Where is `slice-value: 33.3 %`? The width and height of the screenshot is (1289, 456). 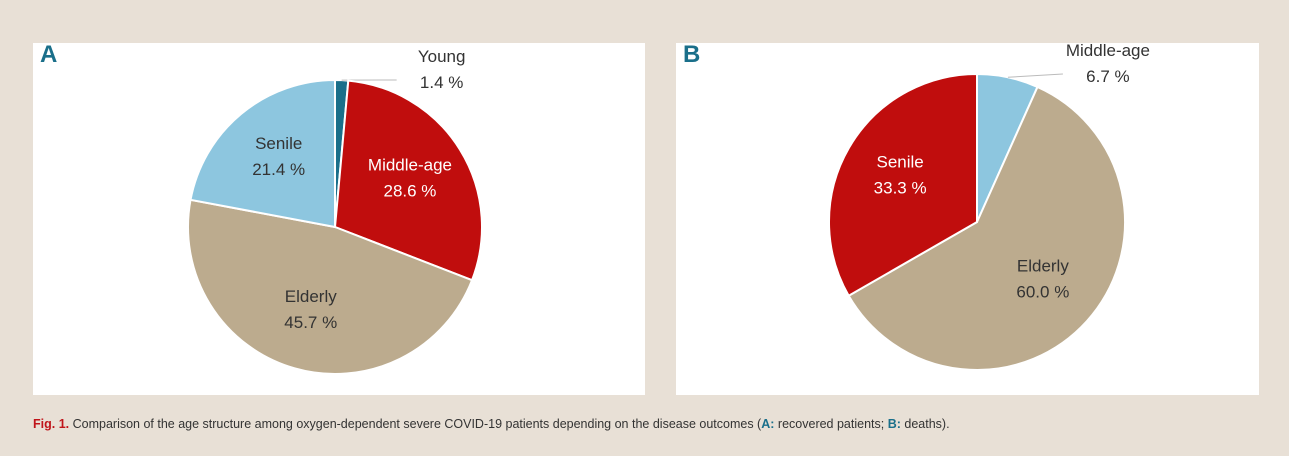 slice-value: 33.3 % is located at coordinates (900, 188).